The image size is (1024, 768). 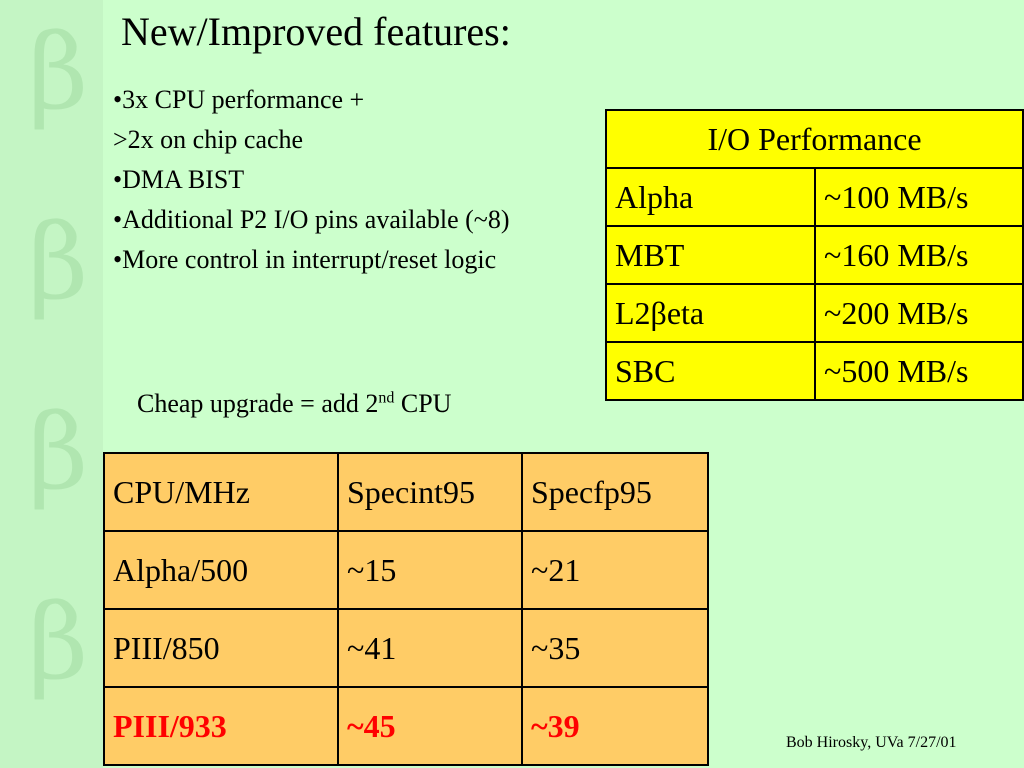 I want to click on decorative-sidebar: β β β β, so click(x=51, y=384).